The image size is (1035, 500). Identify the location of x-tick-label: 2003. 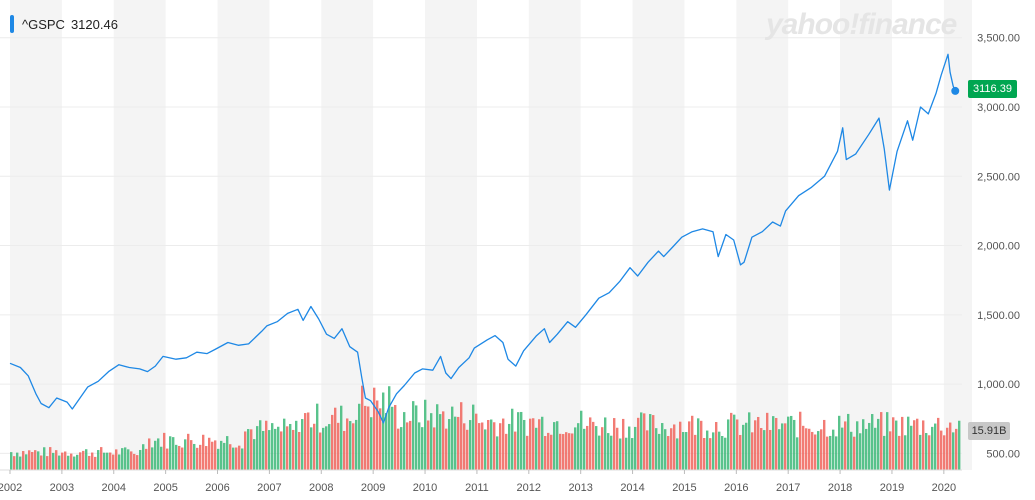
(62, 488).